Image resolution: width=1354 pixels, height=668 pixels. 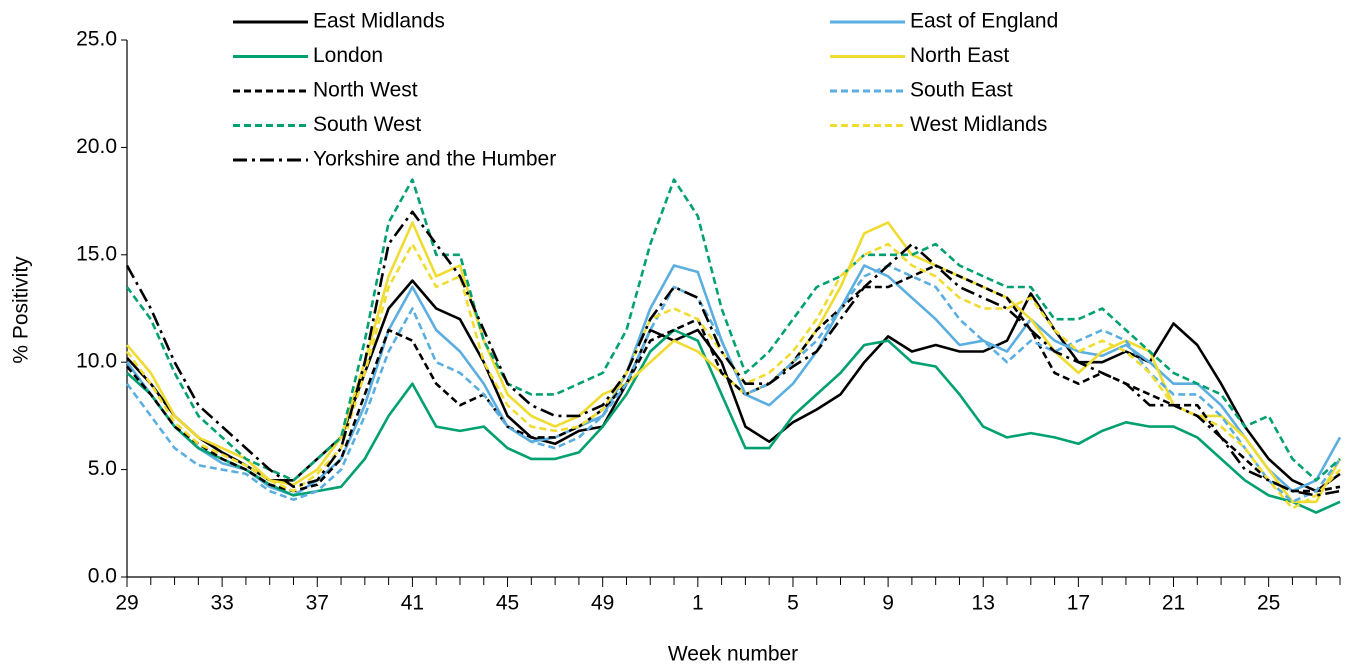 I want to click on x-tick-label: 33, so click(x=221, y=603).